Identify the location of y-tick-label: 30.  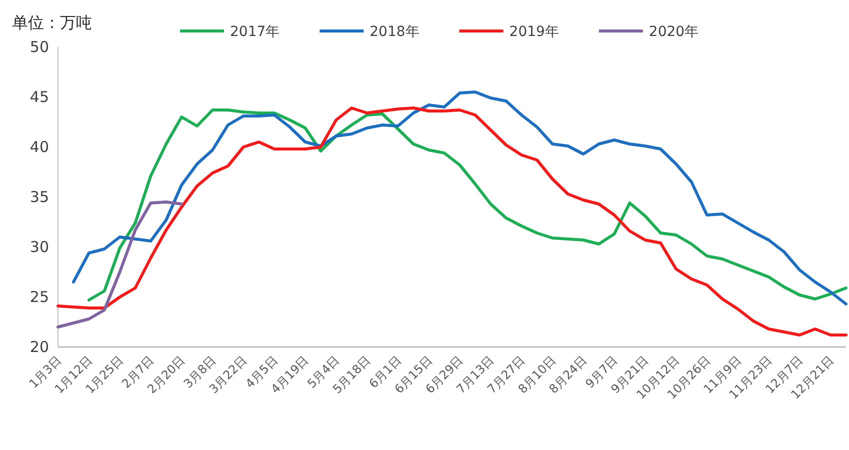
(39, 247).